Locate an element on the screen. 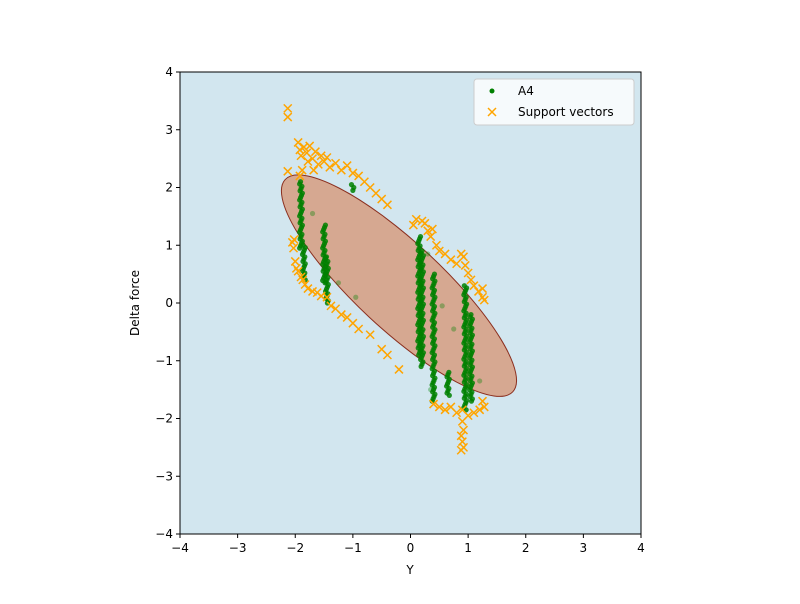 The image size is (800, 604). x-tick-label: −2 is located at coordinates (295, 548).